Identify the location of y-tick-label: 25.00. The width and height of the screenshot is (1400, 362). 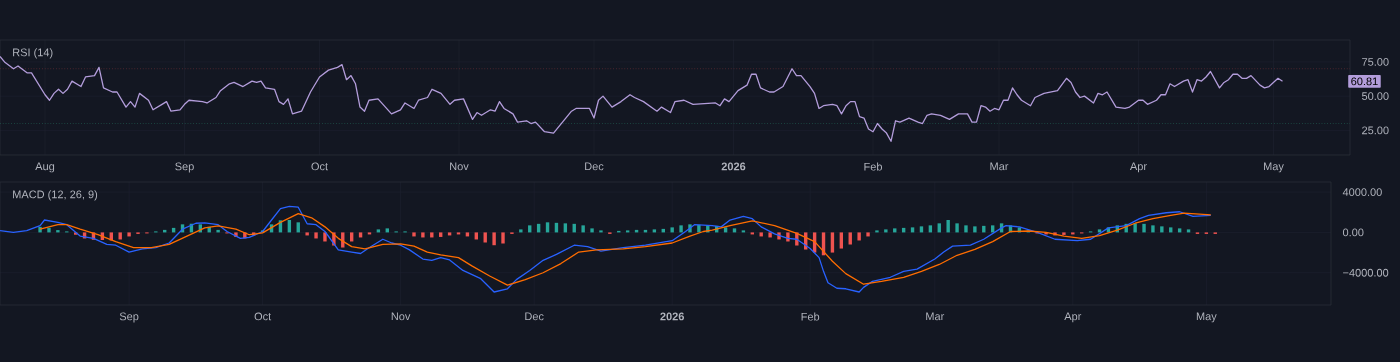
(1375, 130).